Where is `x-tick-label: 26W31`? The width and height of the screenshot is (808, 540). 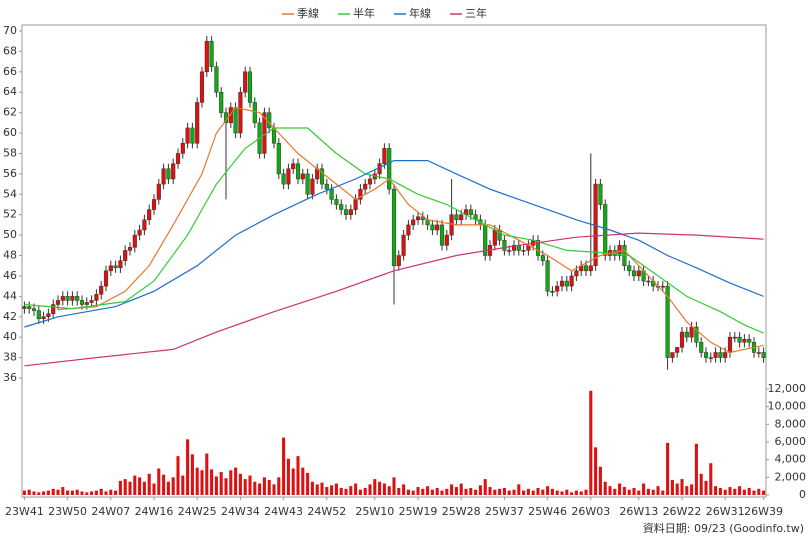 x-tick-label: 26W31 is located at coordinates (725, 511).